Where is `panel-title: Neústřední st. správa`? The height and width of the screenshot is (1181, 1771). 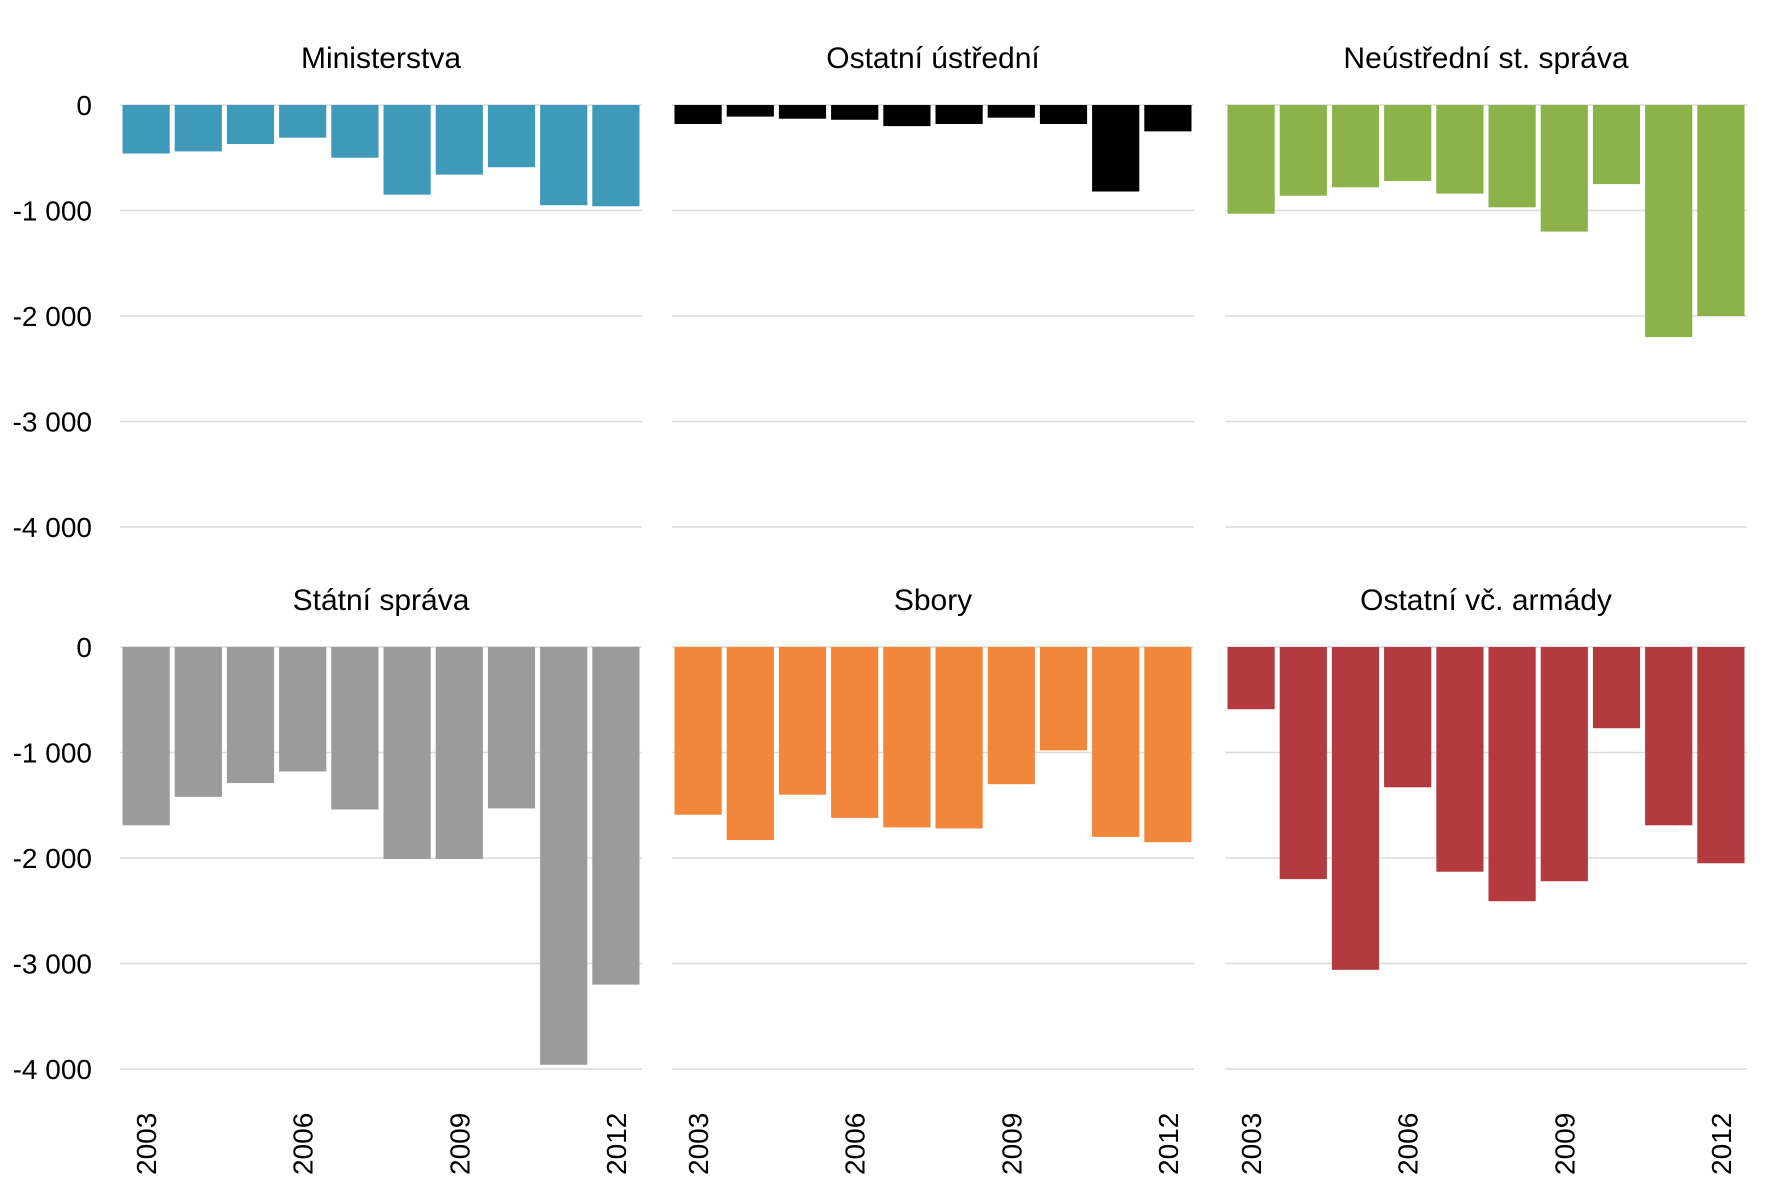 panel-title: Neústřední st. správa is located at coordinates (1485, 58).